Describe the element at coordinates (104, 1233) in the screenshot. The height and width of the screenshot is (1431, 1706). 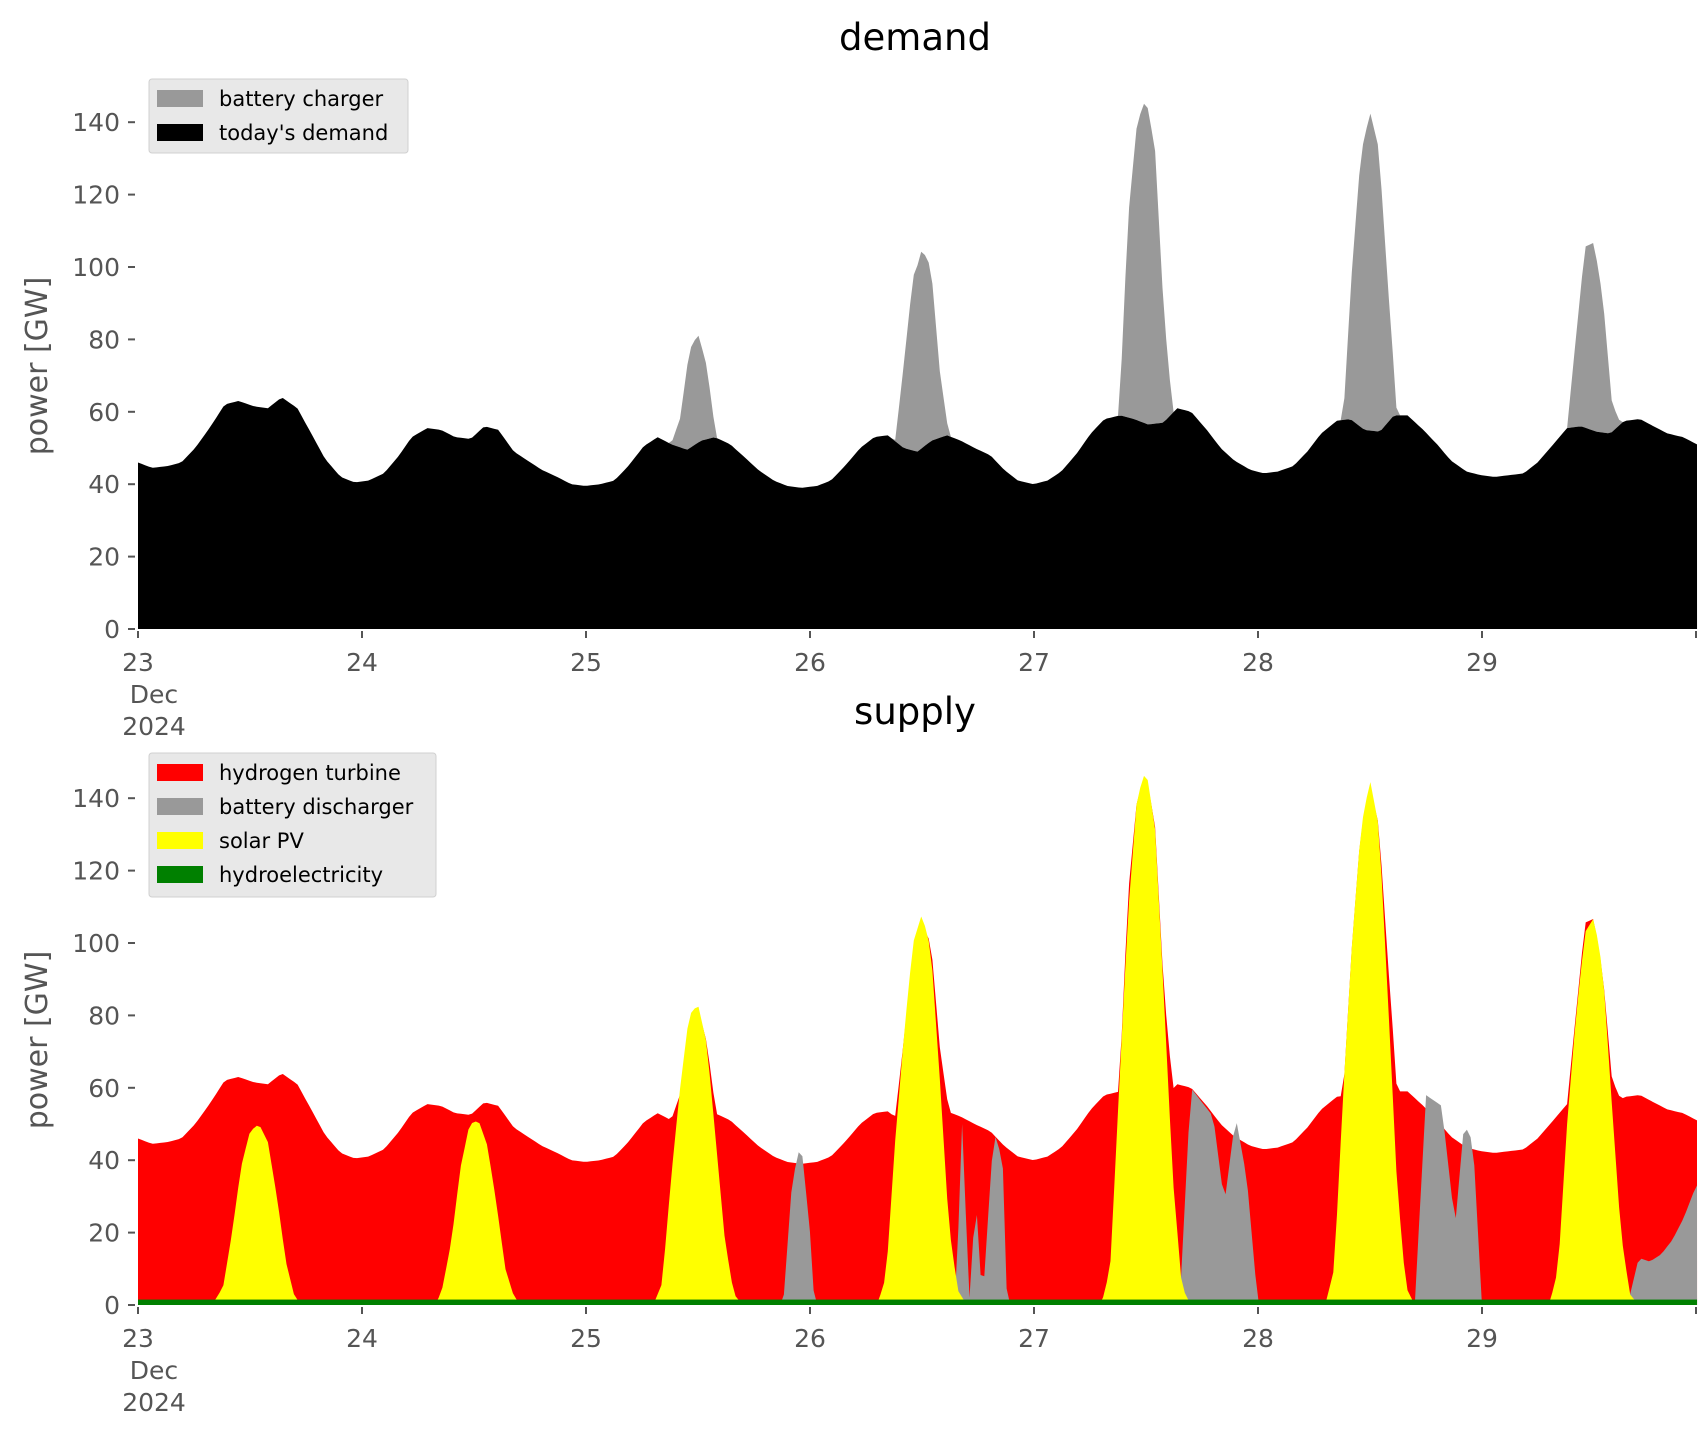
I see `supply-y-tick-label: 20` at that location.